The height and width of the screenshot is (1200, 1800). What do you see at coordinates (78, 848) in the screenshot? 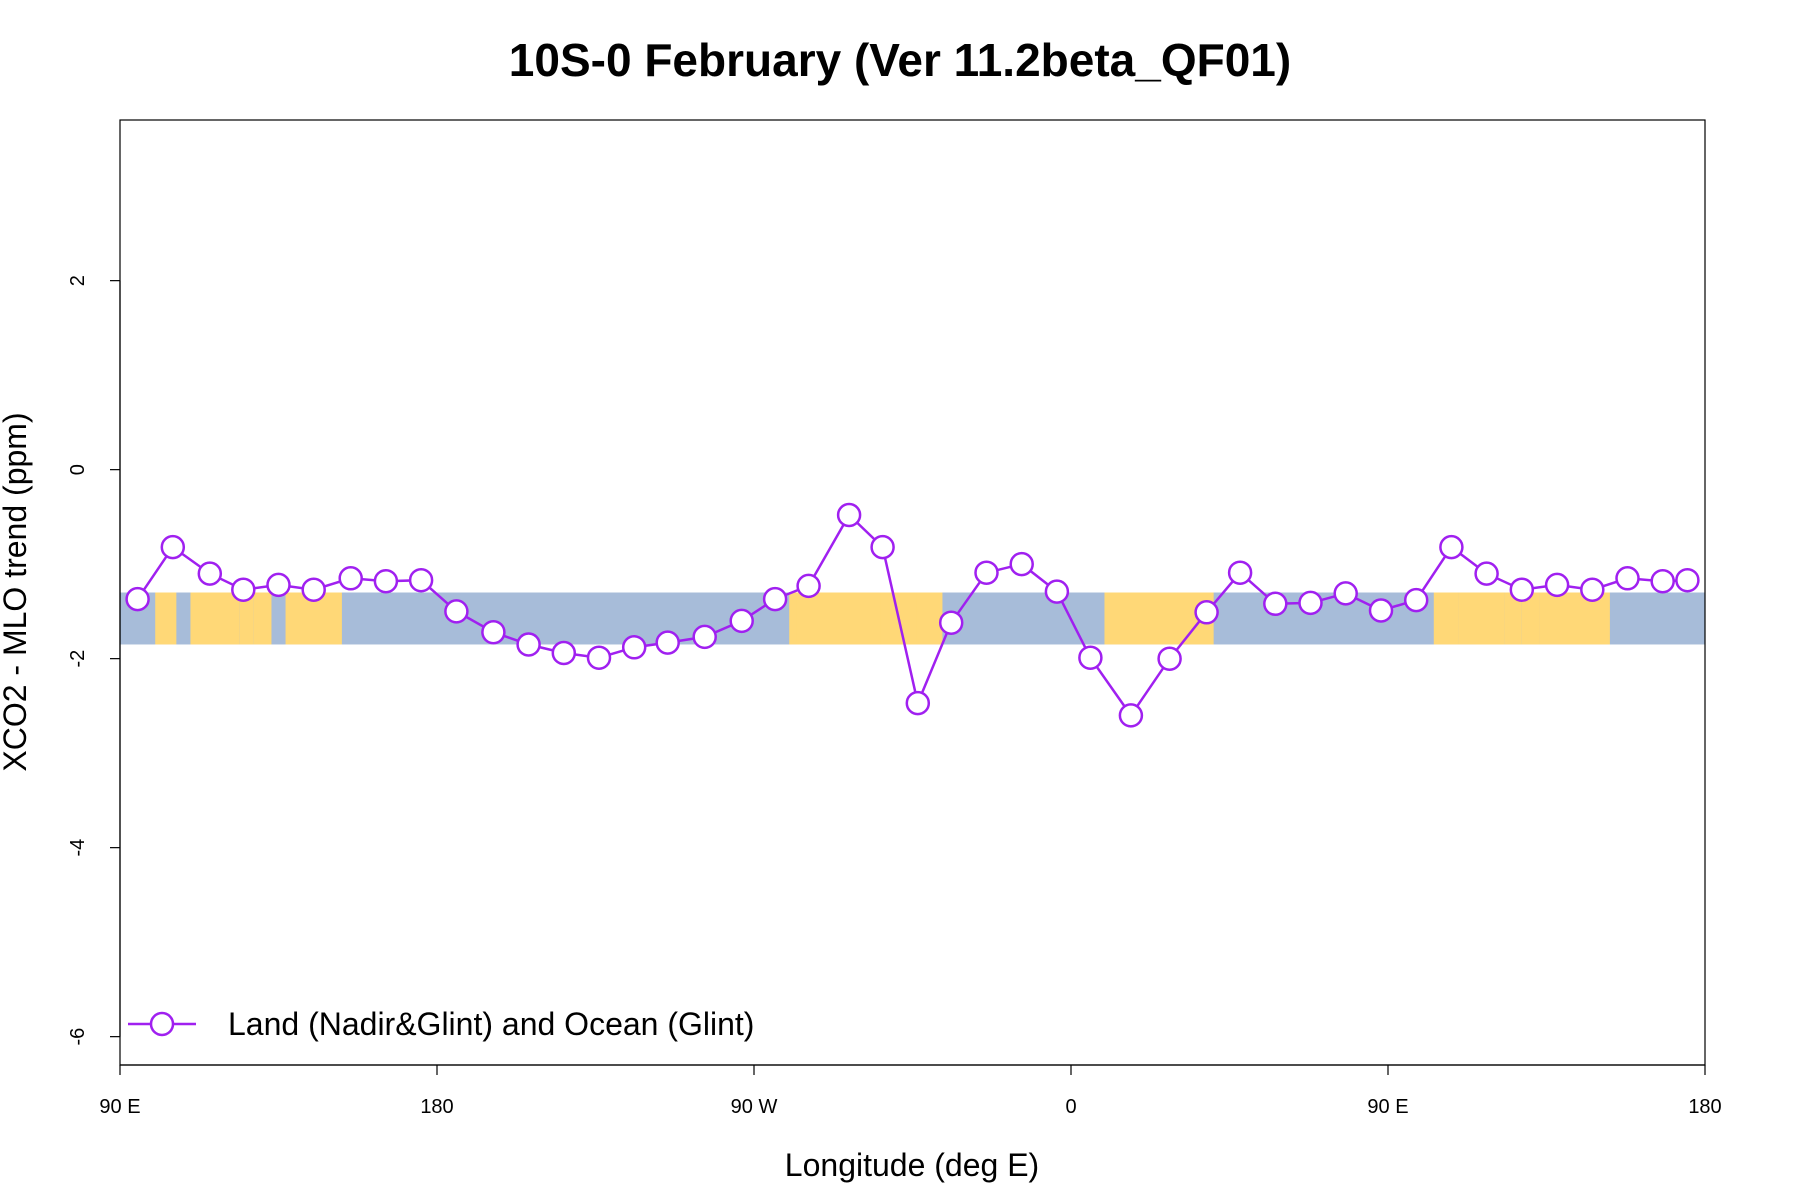
I see `y-tick-label: -4` at bounding box center [78, 848].